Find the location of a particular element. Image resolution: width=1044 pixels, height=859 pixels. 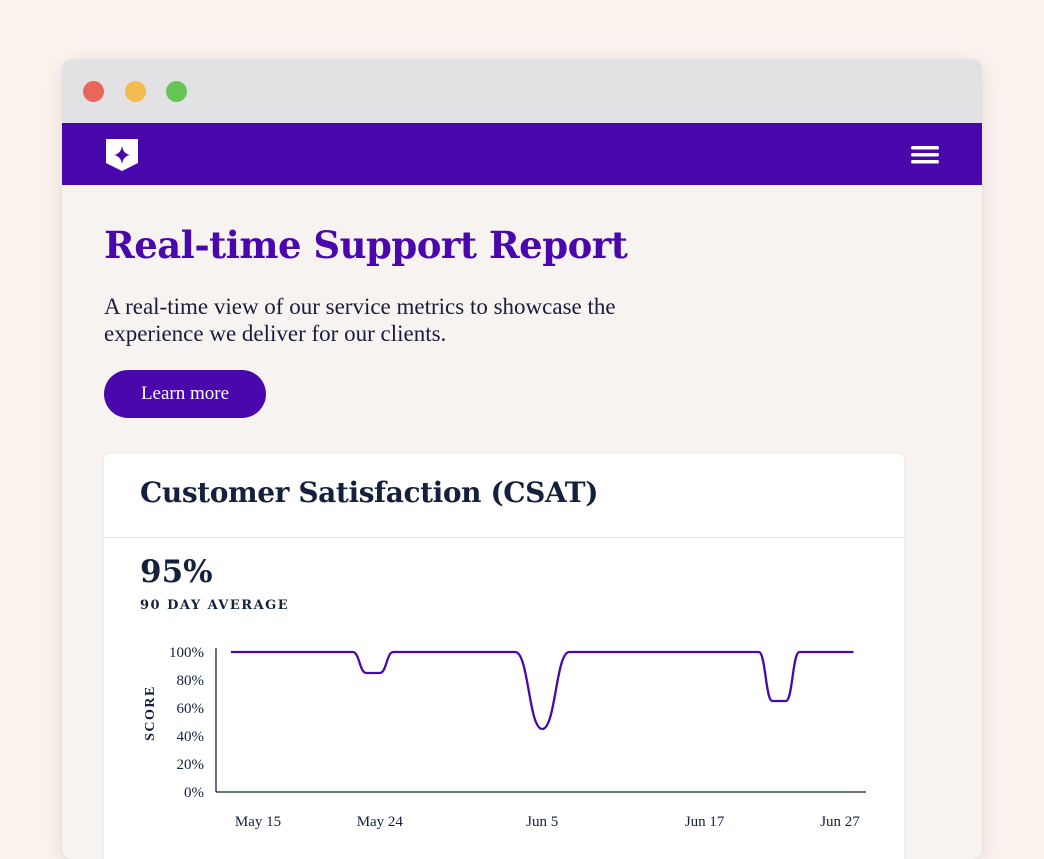

hamburger-menu-icon is located at coordinates (925, 155).